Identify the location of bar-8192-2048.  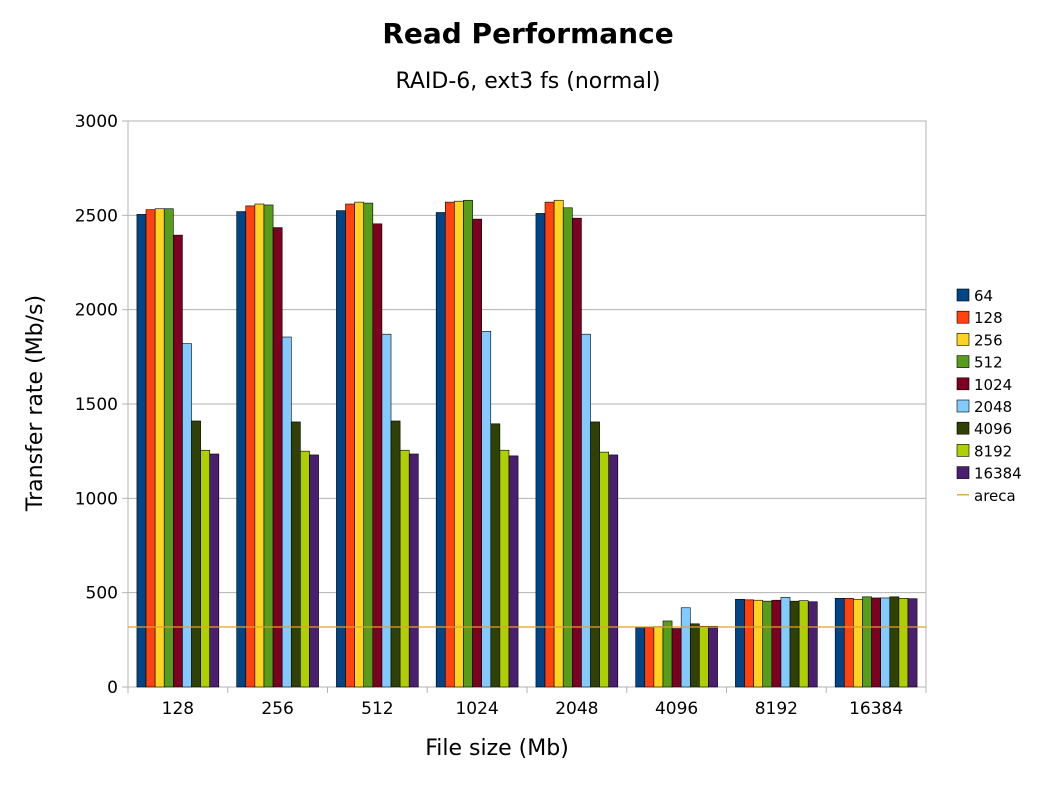
(604, 569).